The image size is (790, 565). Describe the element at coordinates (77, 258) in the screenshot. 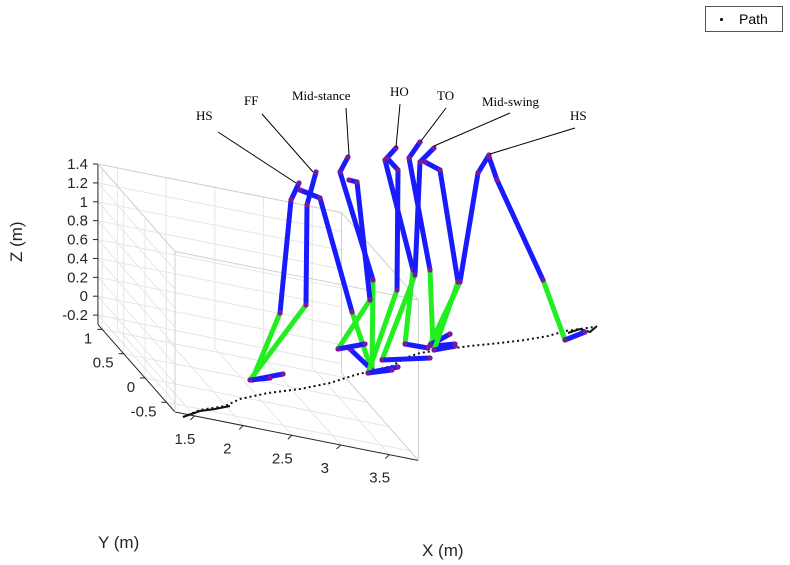

I see `z-tick-label: 0.4` at that location.